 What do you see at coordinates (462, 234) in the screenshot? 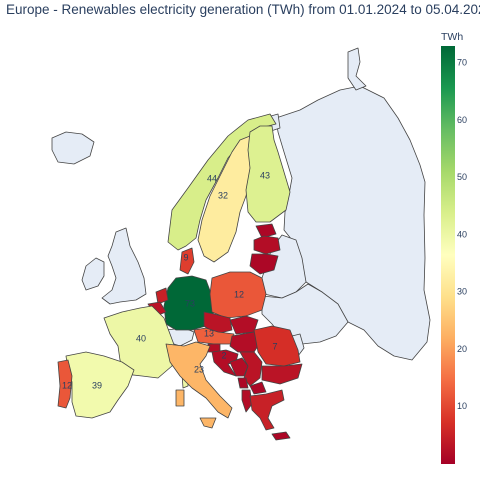
I see `colorbar-tick-label: 40` at bounding box center [462, 234].